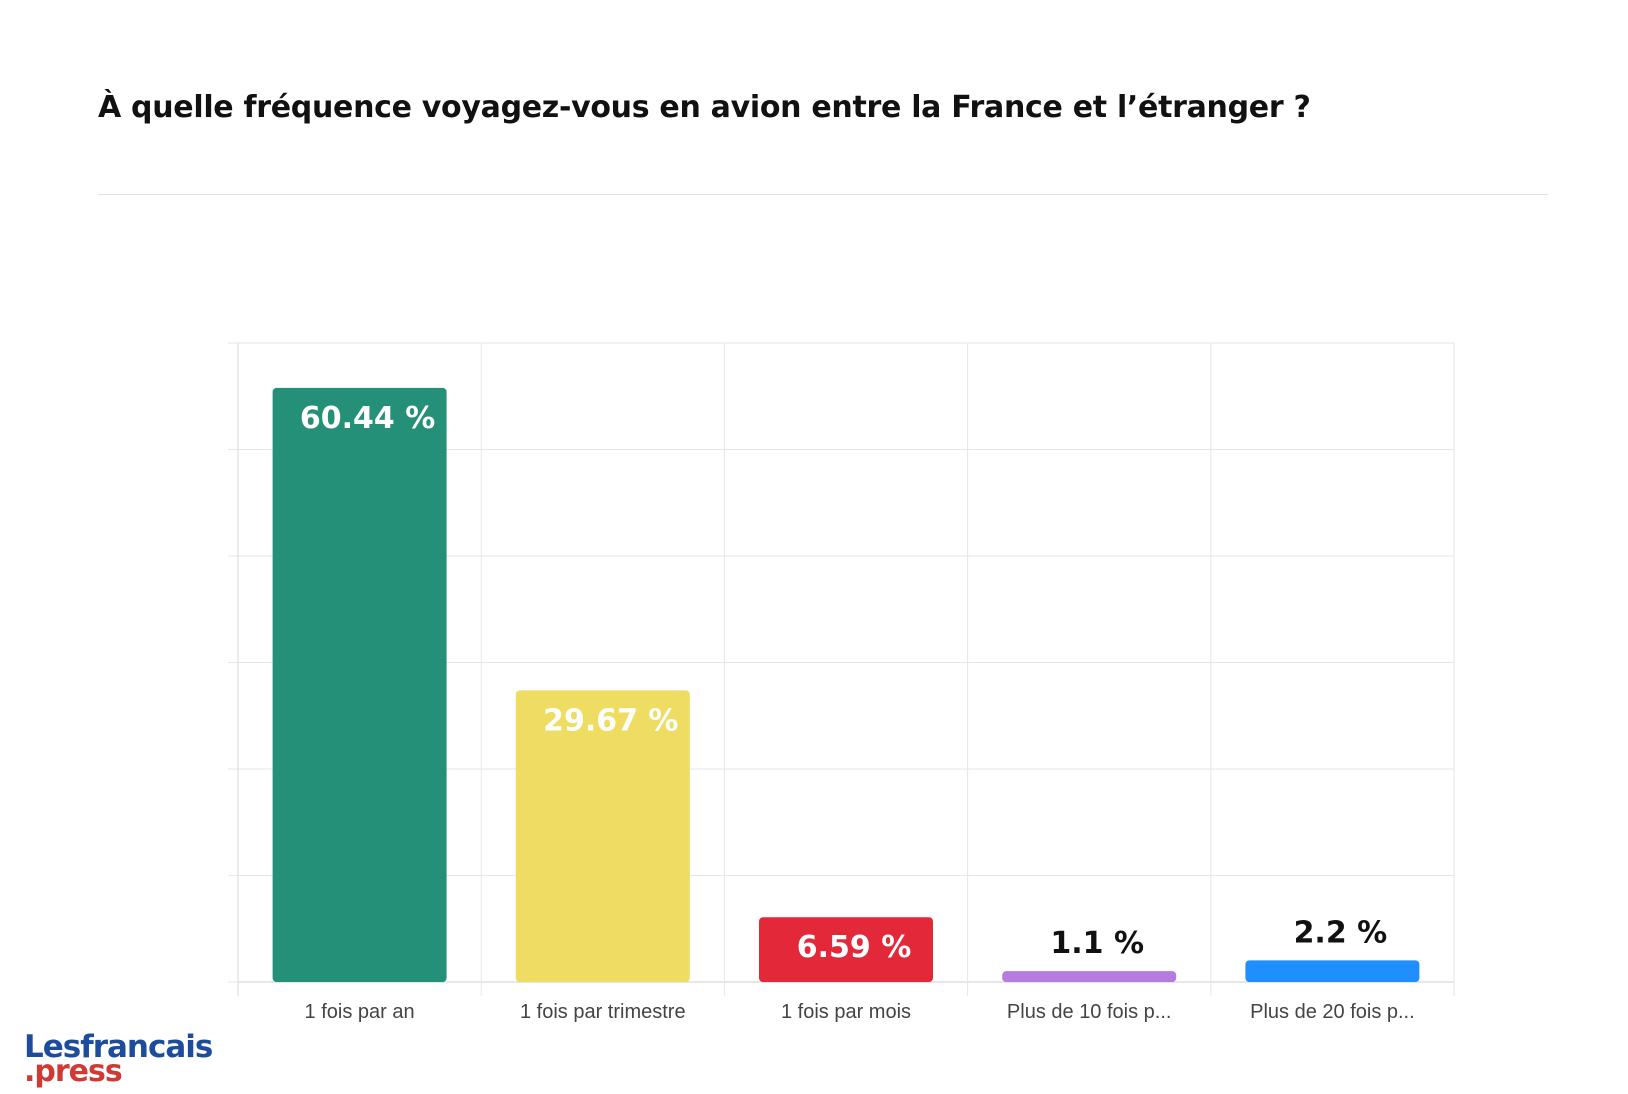 The height and width of the screenshot is (1094, 1628). Describe the element at coordinates (603, 1012) in the screenshot. I see `x-tick-label: 1 fois par trimestre` at that location.